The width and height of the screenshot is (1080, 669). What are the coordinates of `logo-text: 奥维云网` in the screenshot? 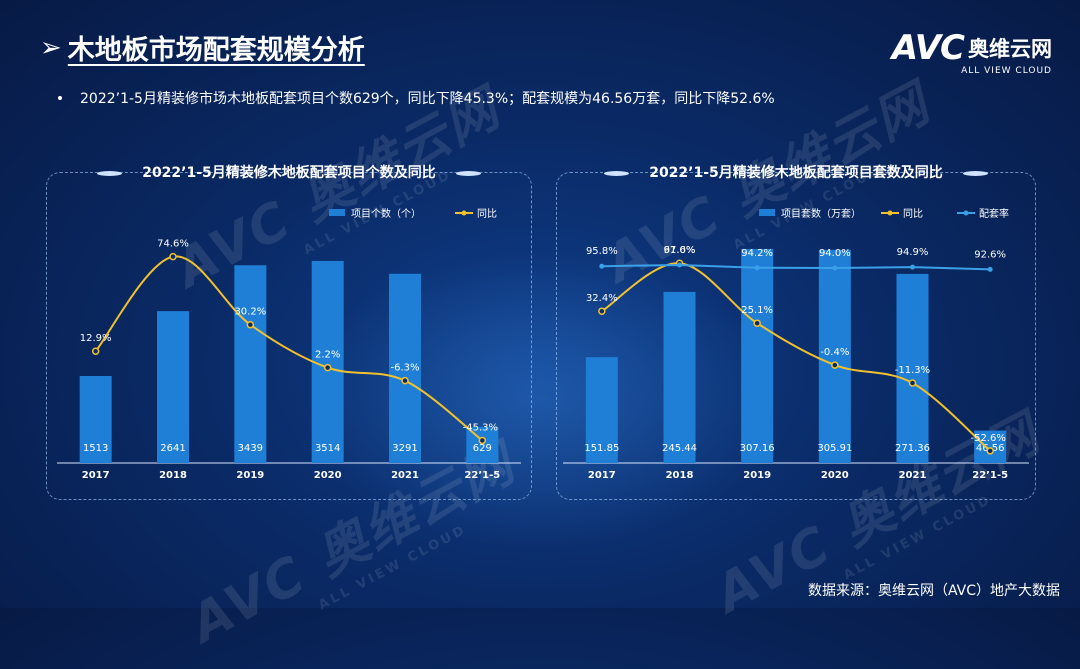 It's located at (1010, 49).